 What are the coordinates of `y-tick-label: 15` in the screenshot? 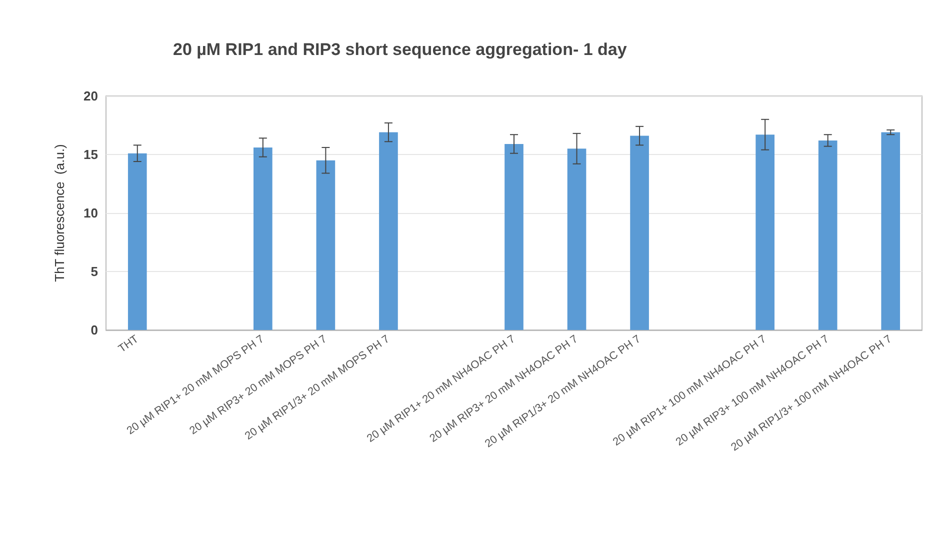 It's located at (91, 154).